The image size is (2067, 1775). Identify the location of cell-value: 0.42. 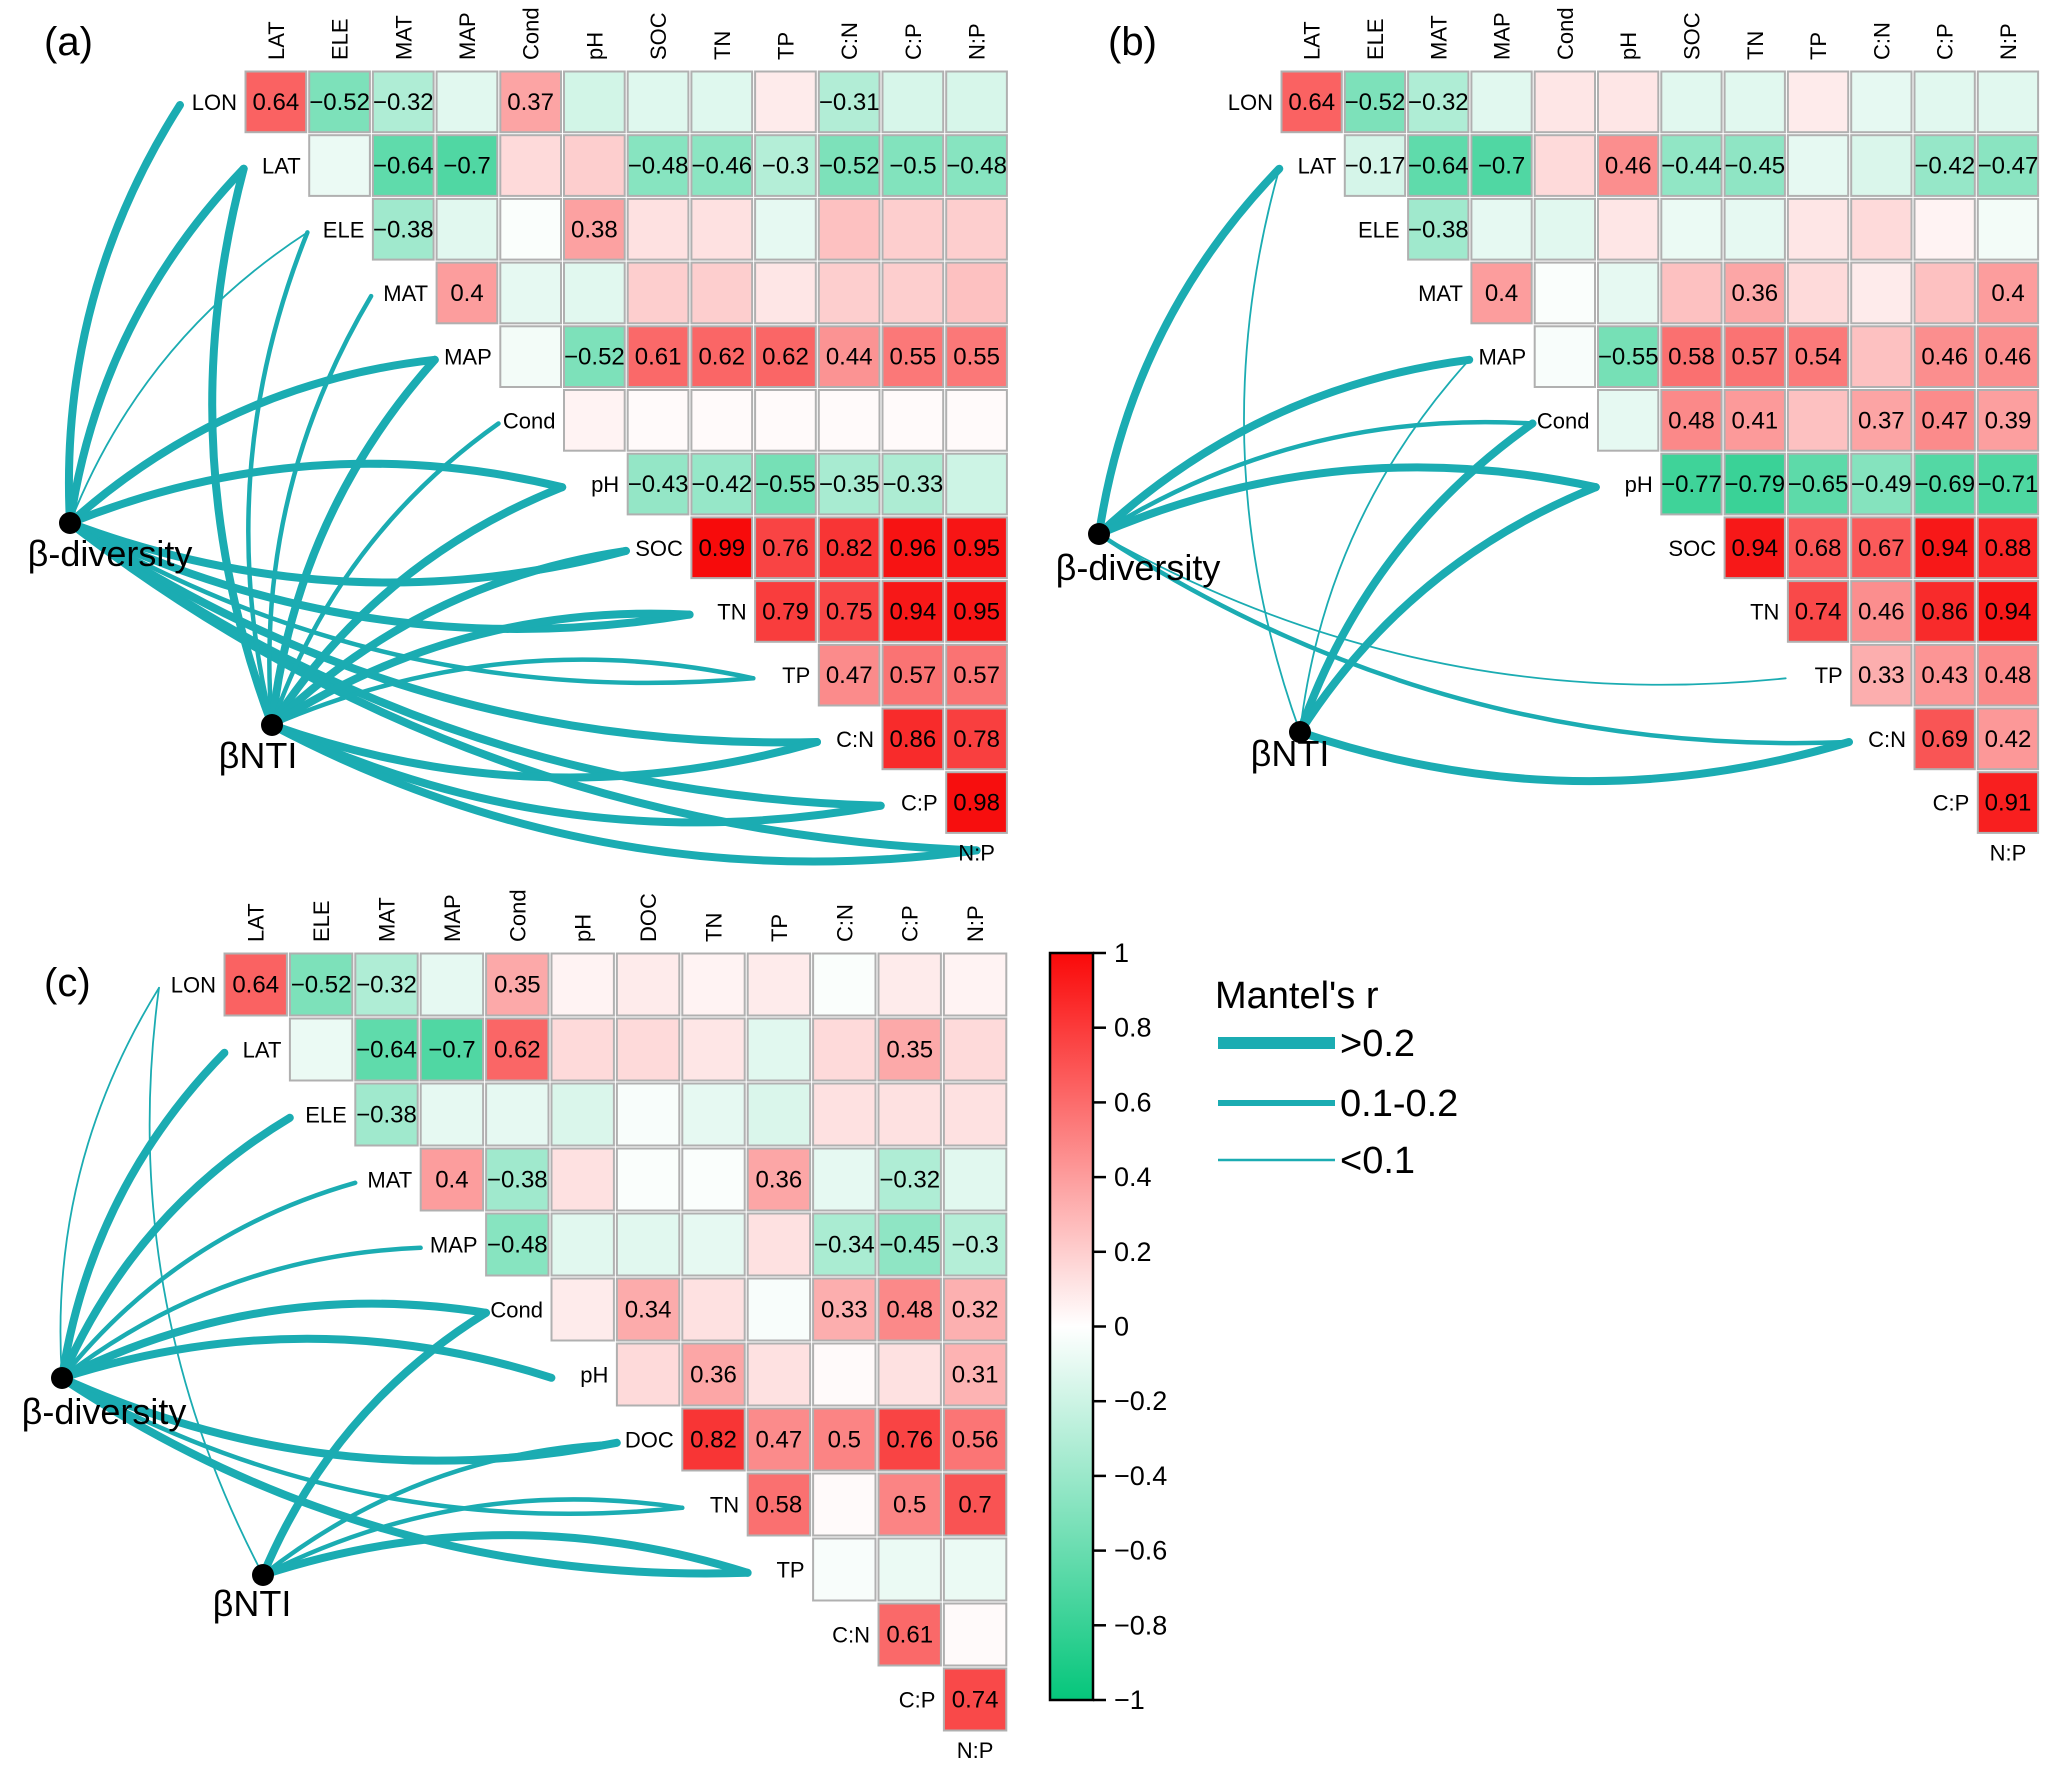
(2008, 739).